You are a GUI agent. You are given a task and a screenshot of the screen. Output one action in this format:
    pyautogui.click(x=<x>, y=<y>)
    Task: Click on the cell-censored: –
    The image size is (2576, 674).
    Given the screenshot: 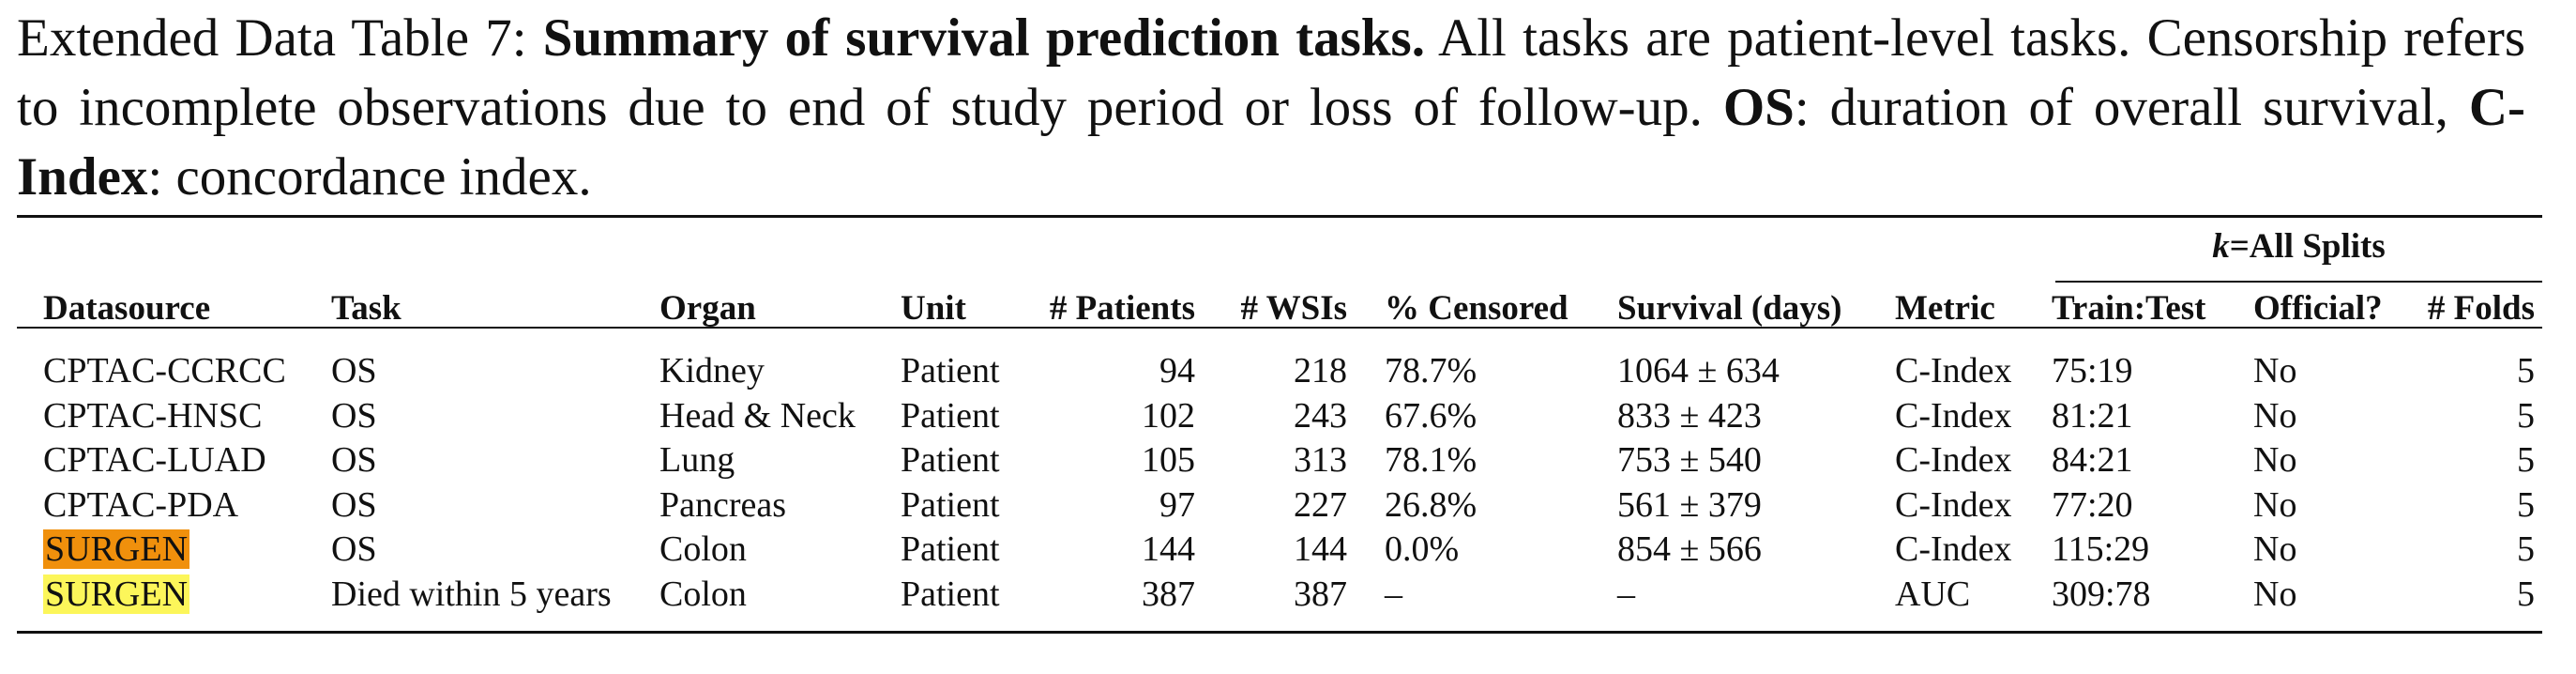 What is the action you would take?
    pyautogui.click(x=1393, y=594)
    